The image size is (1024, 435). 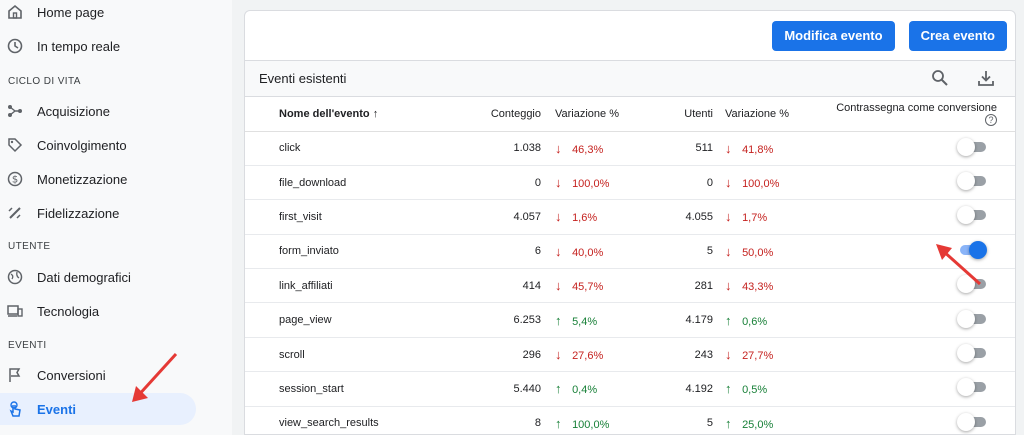 I want to click on sidebar-item-label: Eventi, so click(x=57, y=409).